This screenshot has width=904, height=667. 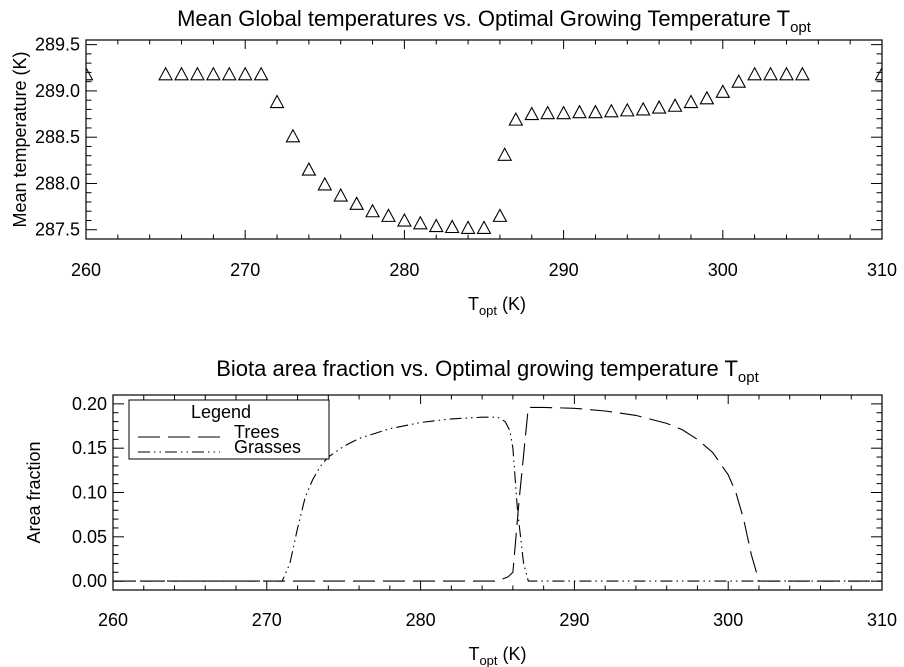 I want to click on y-tick-label: 288.5, so click(x=57, y=137).